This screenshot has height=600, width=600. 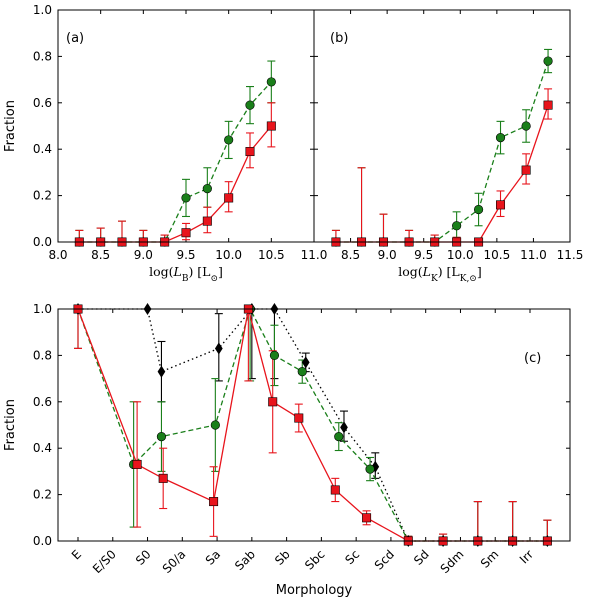 What do you see at coordinates (352, 557) in the screenshot?
I see `x-tick-label-c-8: Sc` at bounding box center [352, 557].